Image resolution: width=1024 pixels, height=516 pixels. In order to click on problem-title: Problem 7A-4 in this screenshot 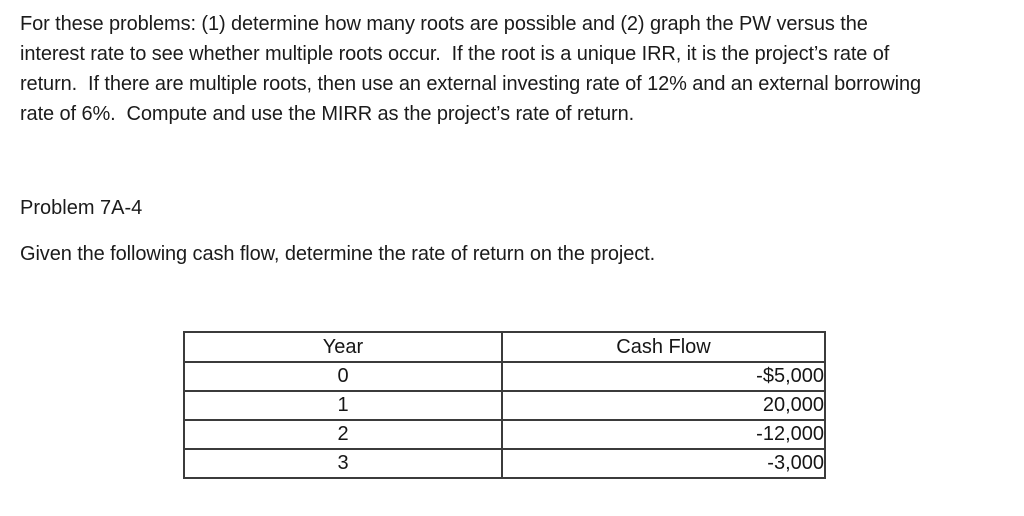, I will do `click(81, 208)`.